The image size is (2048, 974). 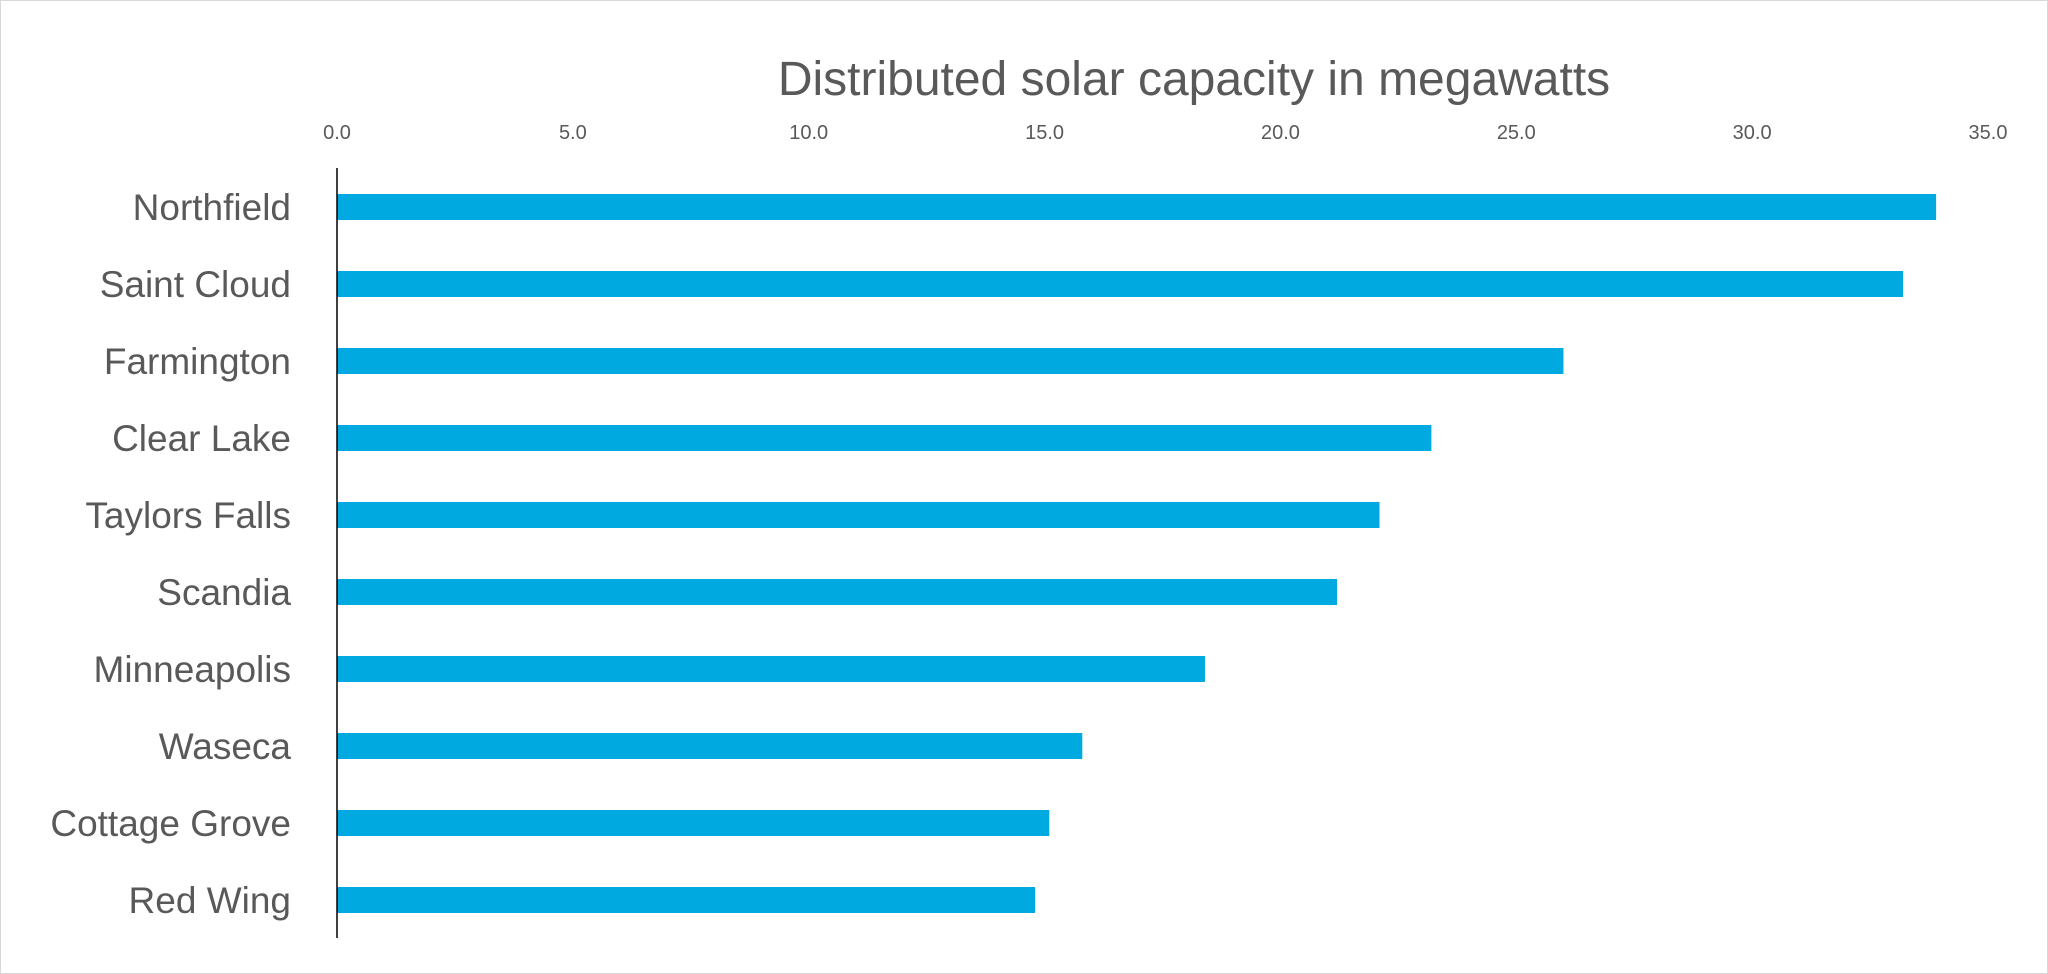 What do you see at coordinates (693, 823) in the screenshot?
I see `bar-cottage-grove` at bounding box center [693, 823].